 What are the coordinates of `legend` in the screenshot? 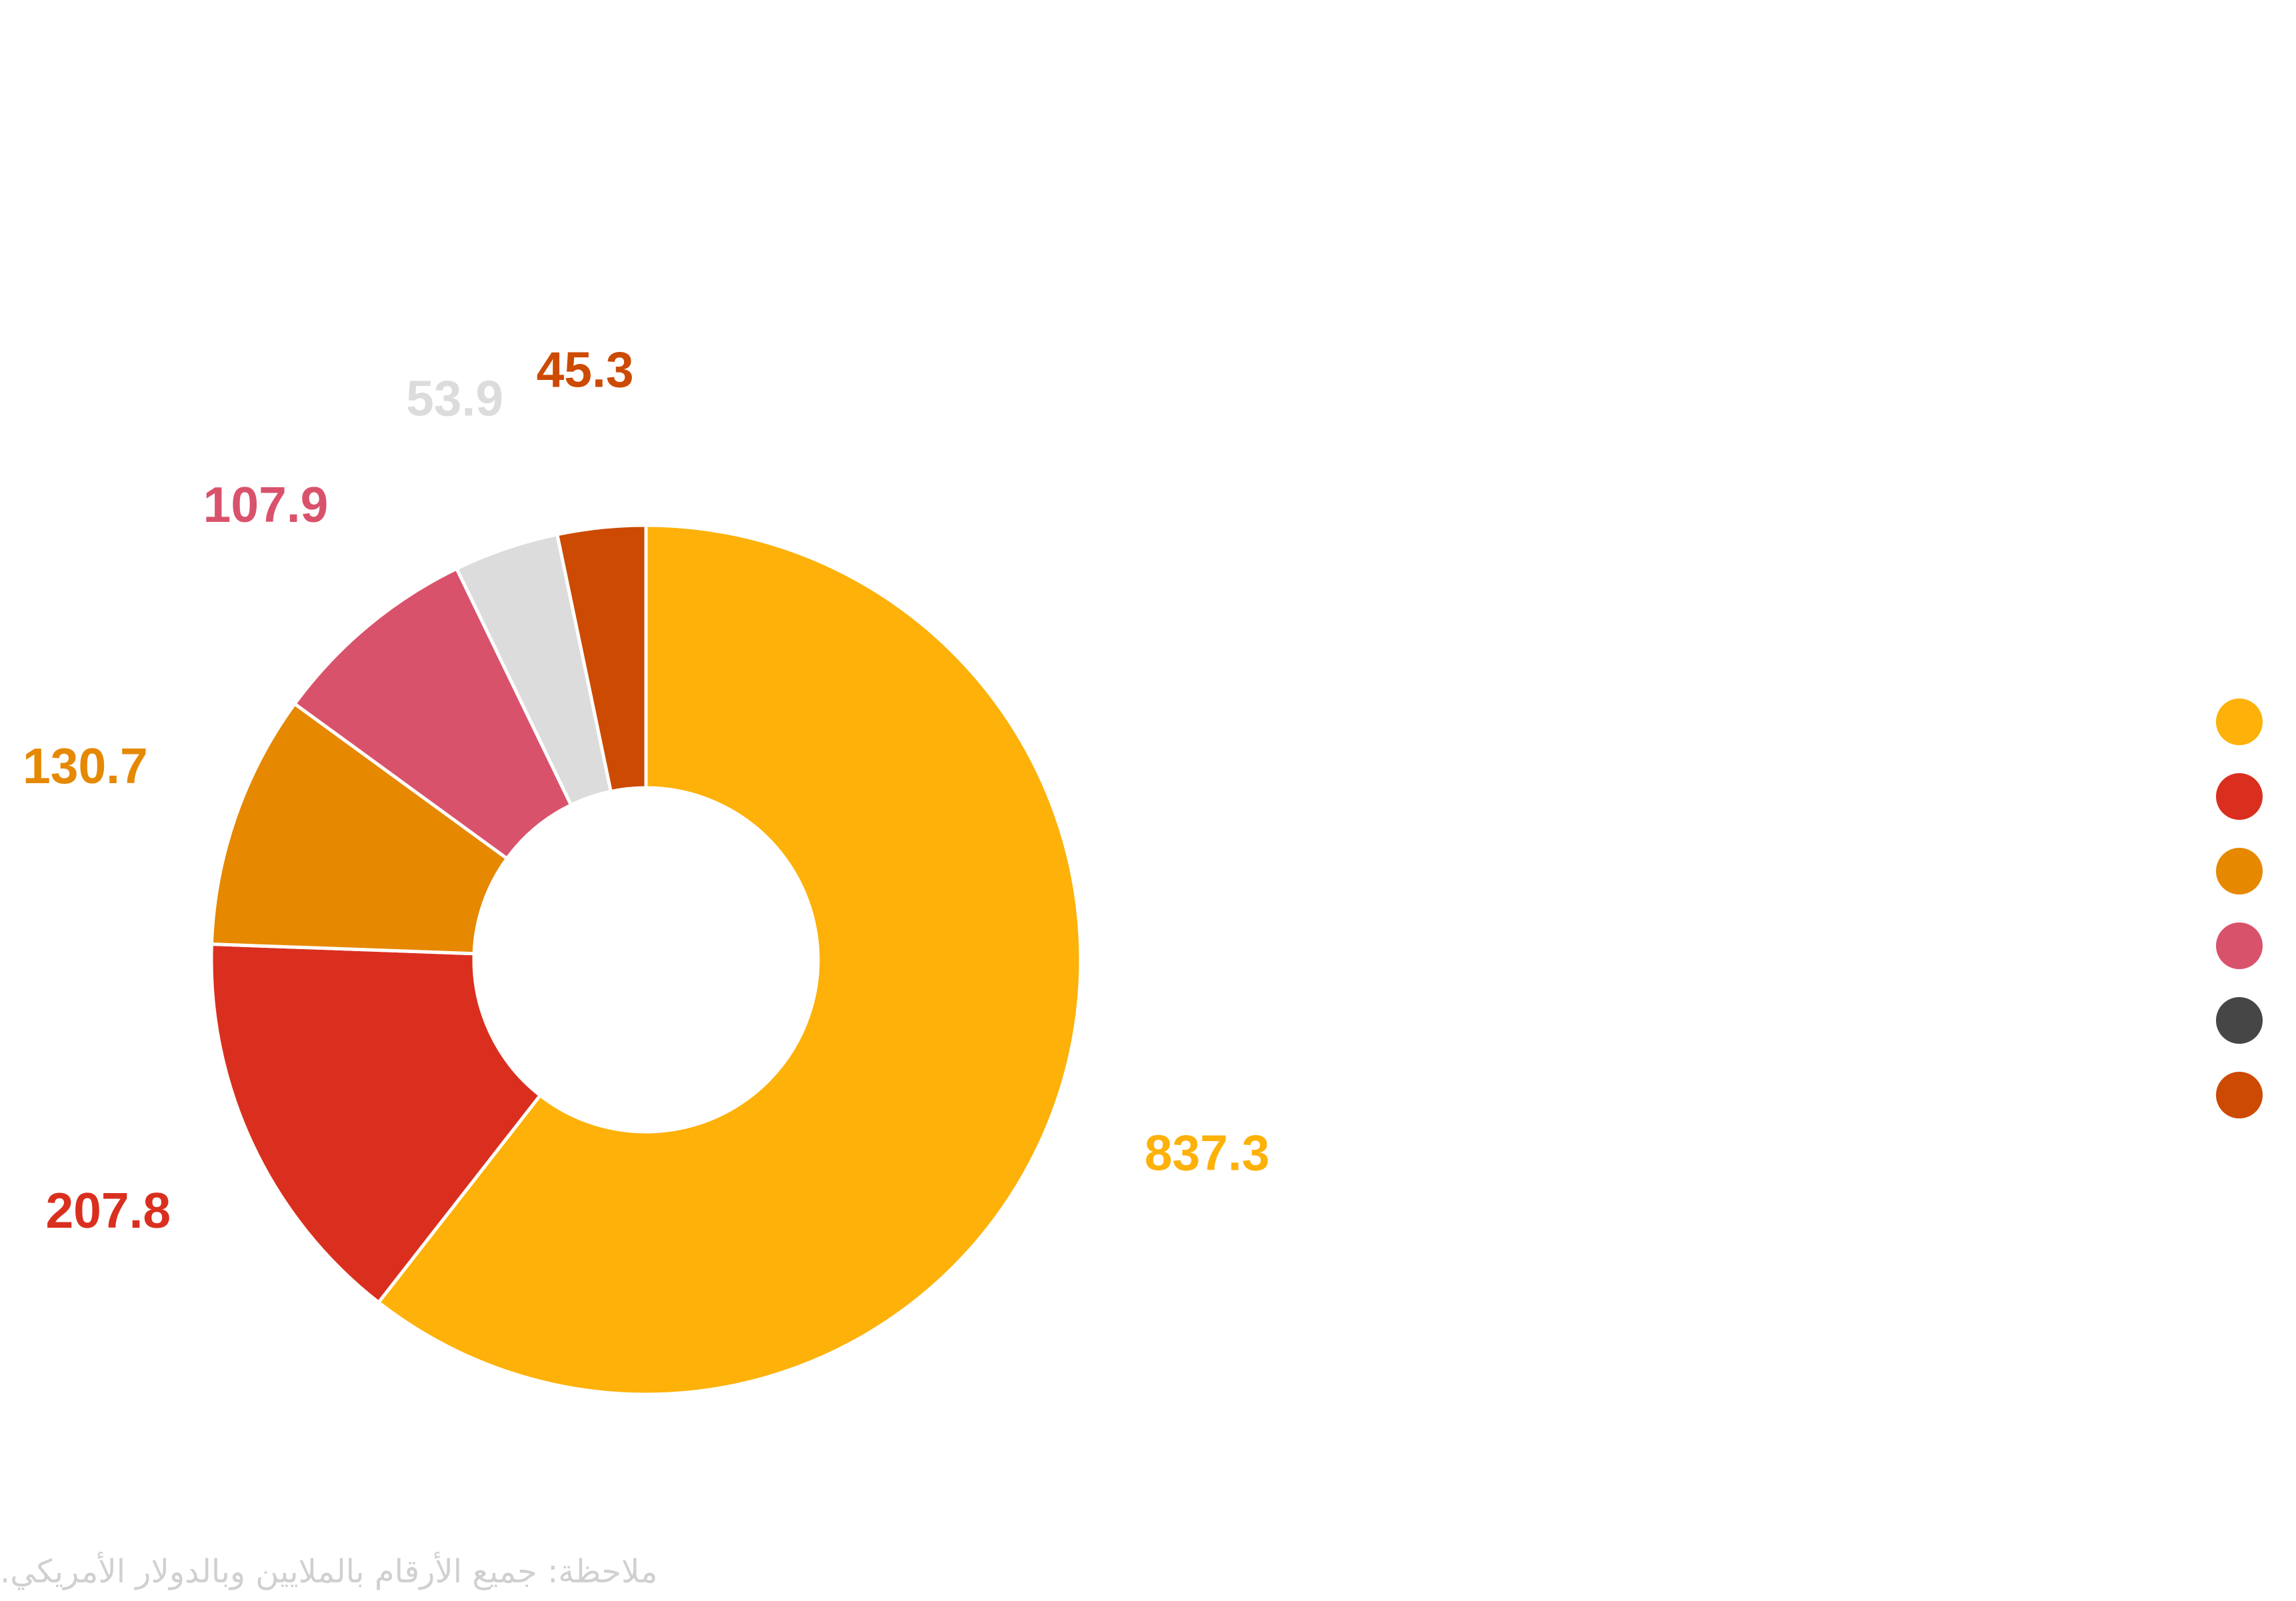 It's located at (2249, 922).